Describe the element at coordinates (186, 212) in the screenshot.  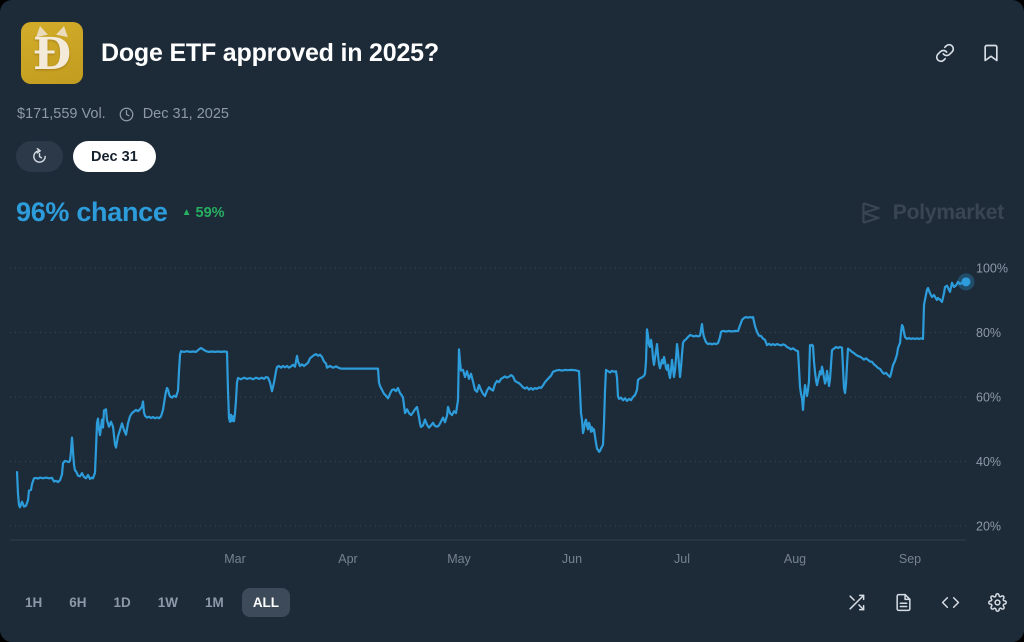
I see `triangle-up-icon: ▲` at that location.